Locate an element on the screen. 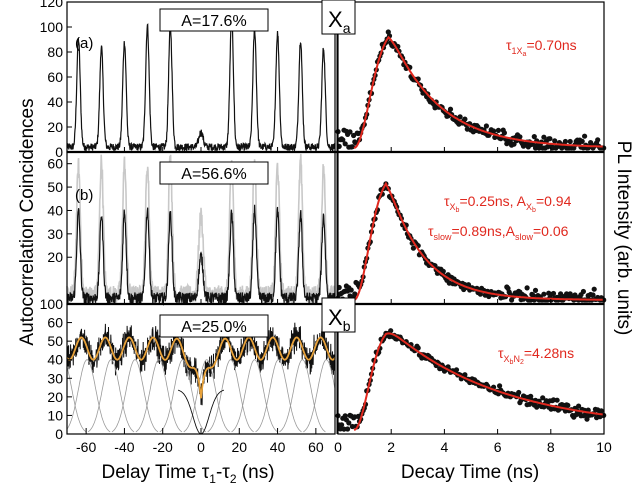 The width and height of the screenshot is (638, 487). y-tick-label: 10 is located at coordinates (55, 415).